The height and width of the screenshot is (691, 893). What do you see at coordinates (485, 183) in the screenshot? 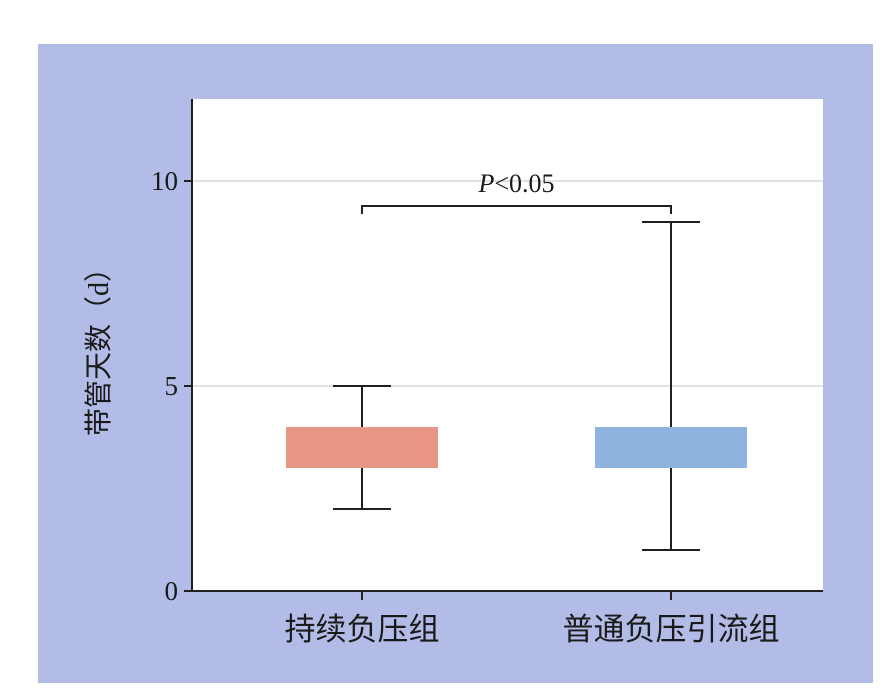
I see `significance-p-symbol: P` at bounding box center [485, 183].